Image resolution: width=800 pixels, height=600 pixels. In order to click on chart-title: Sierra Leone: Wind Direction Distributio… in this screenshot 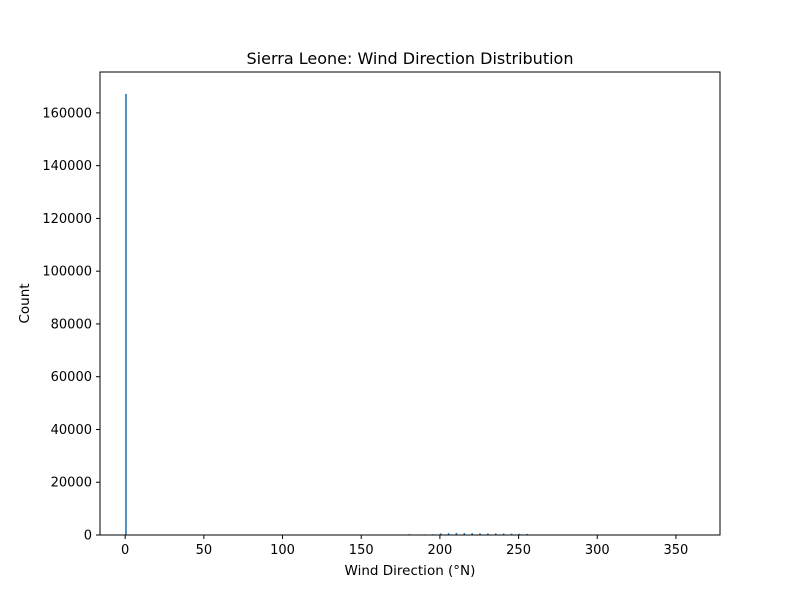, I will do `click(410, 58)`.